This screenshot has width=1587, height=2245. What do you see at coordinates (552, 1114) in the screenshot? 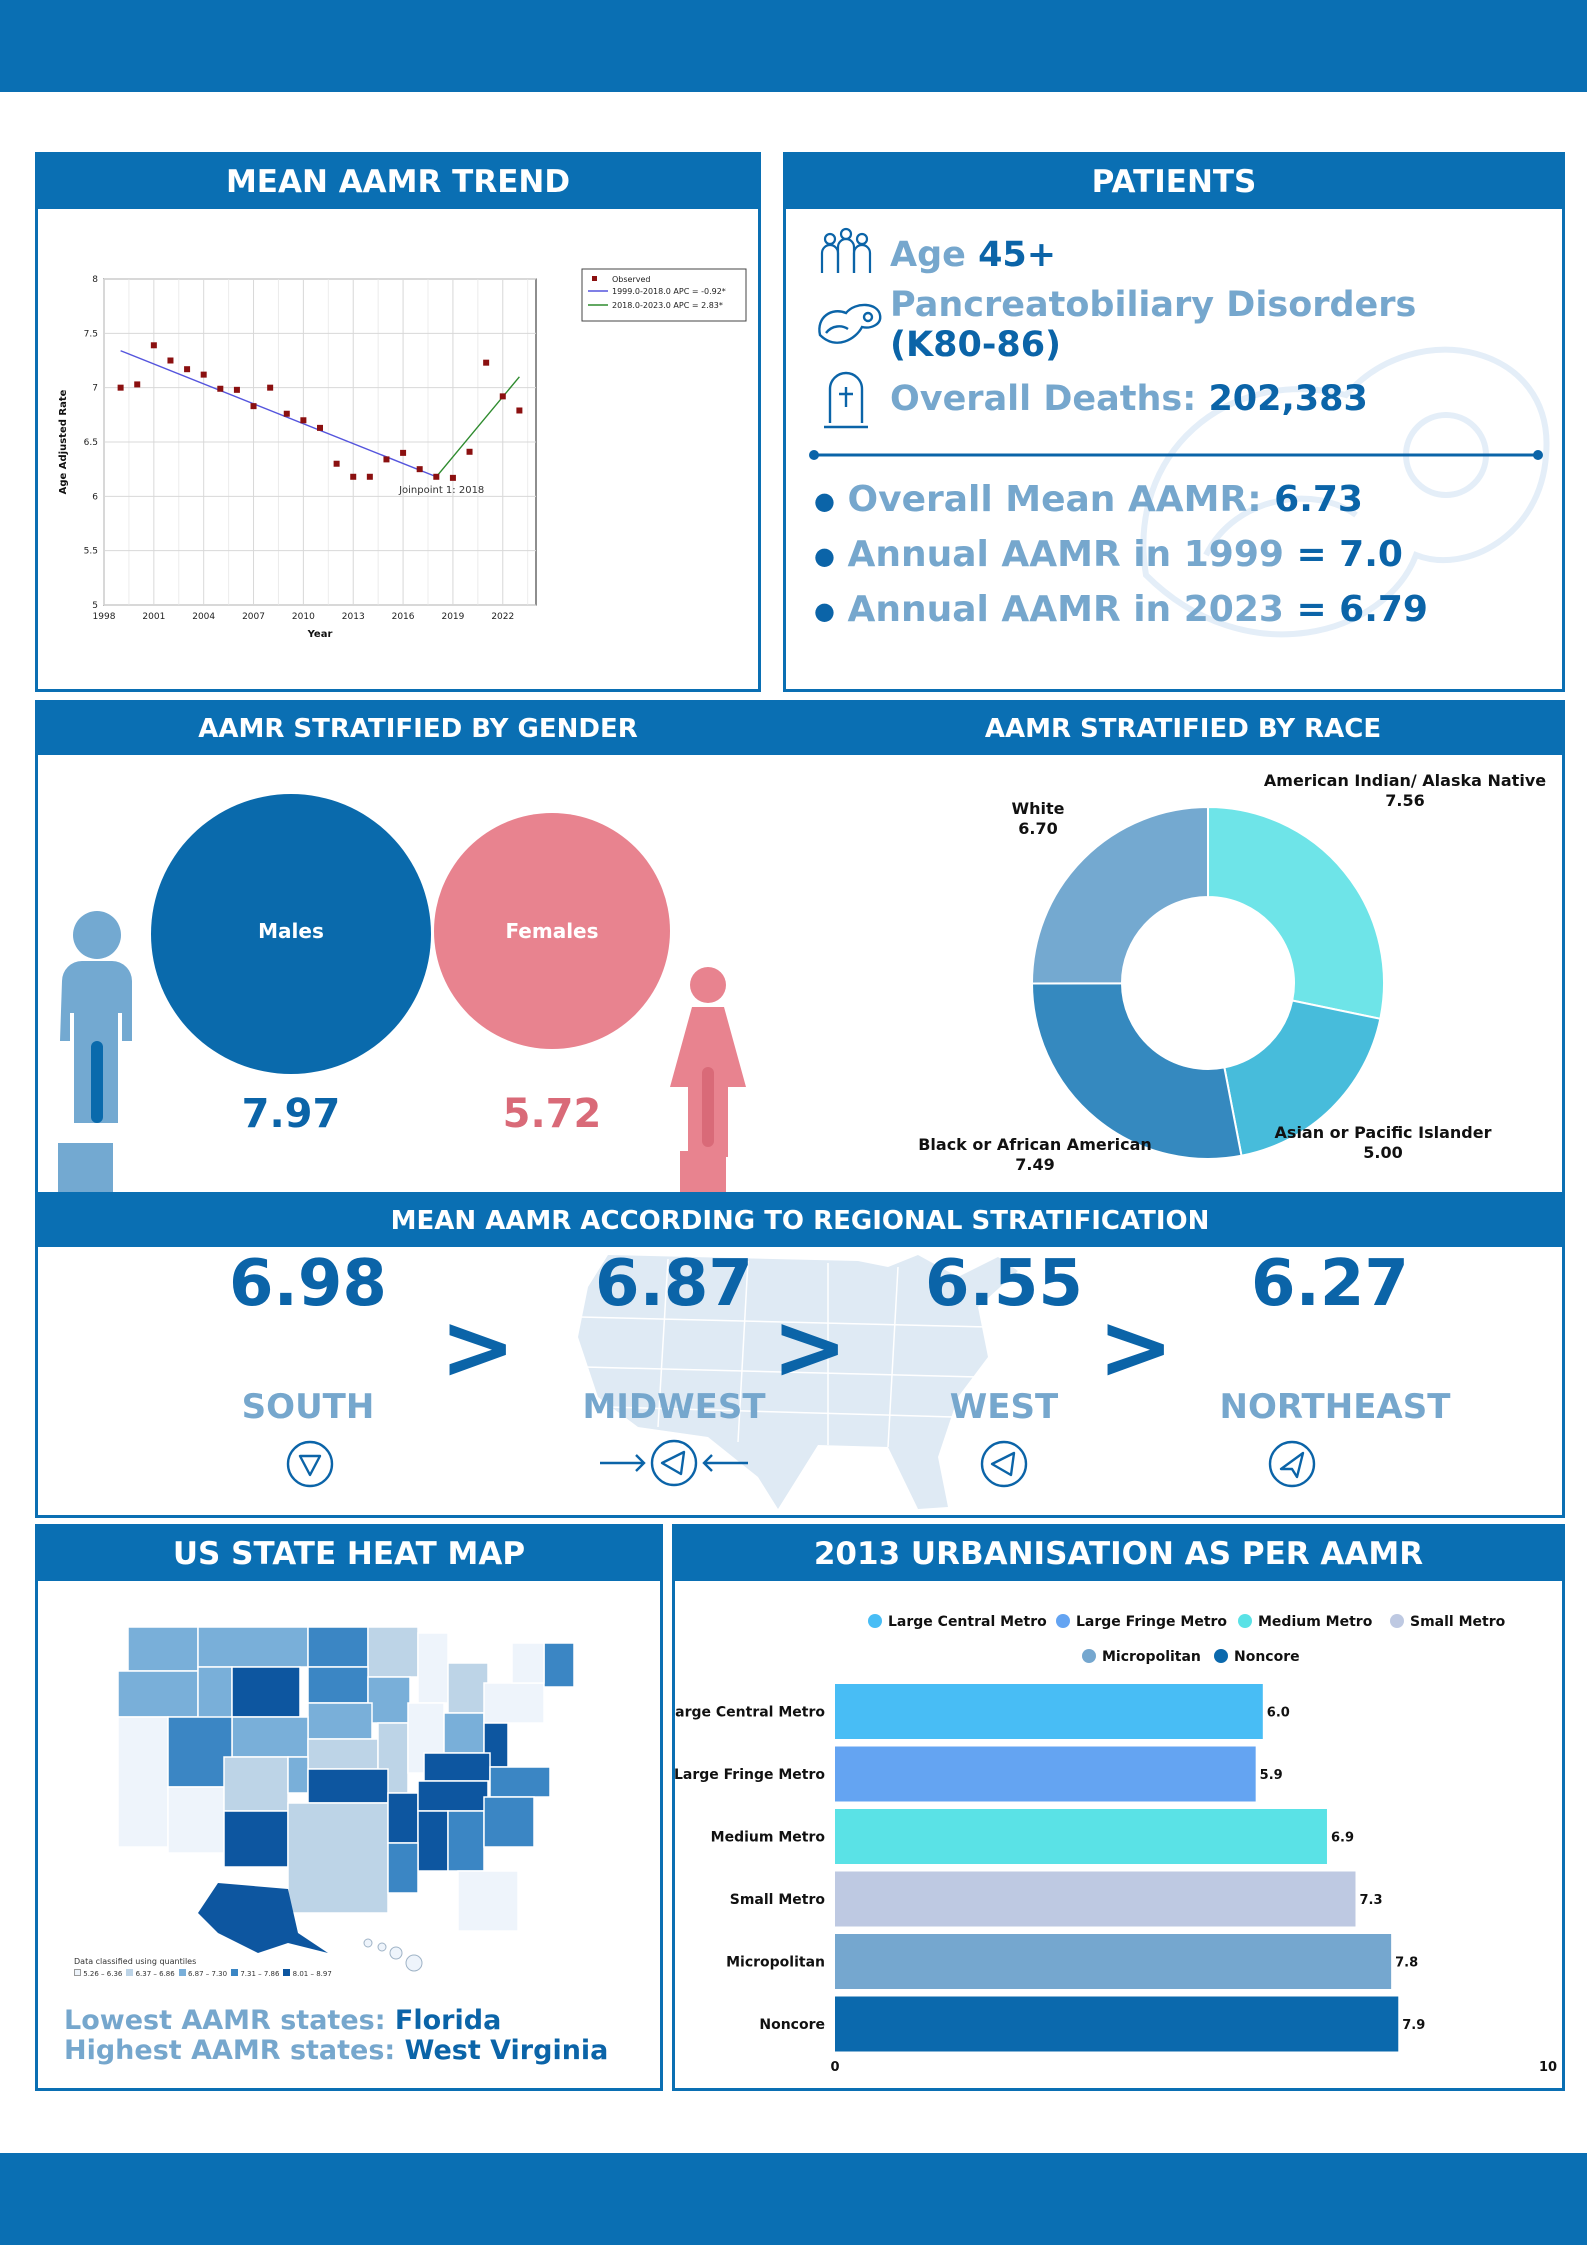
I see `females-value: 5.72` at bounding box center [552, 1114].